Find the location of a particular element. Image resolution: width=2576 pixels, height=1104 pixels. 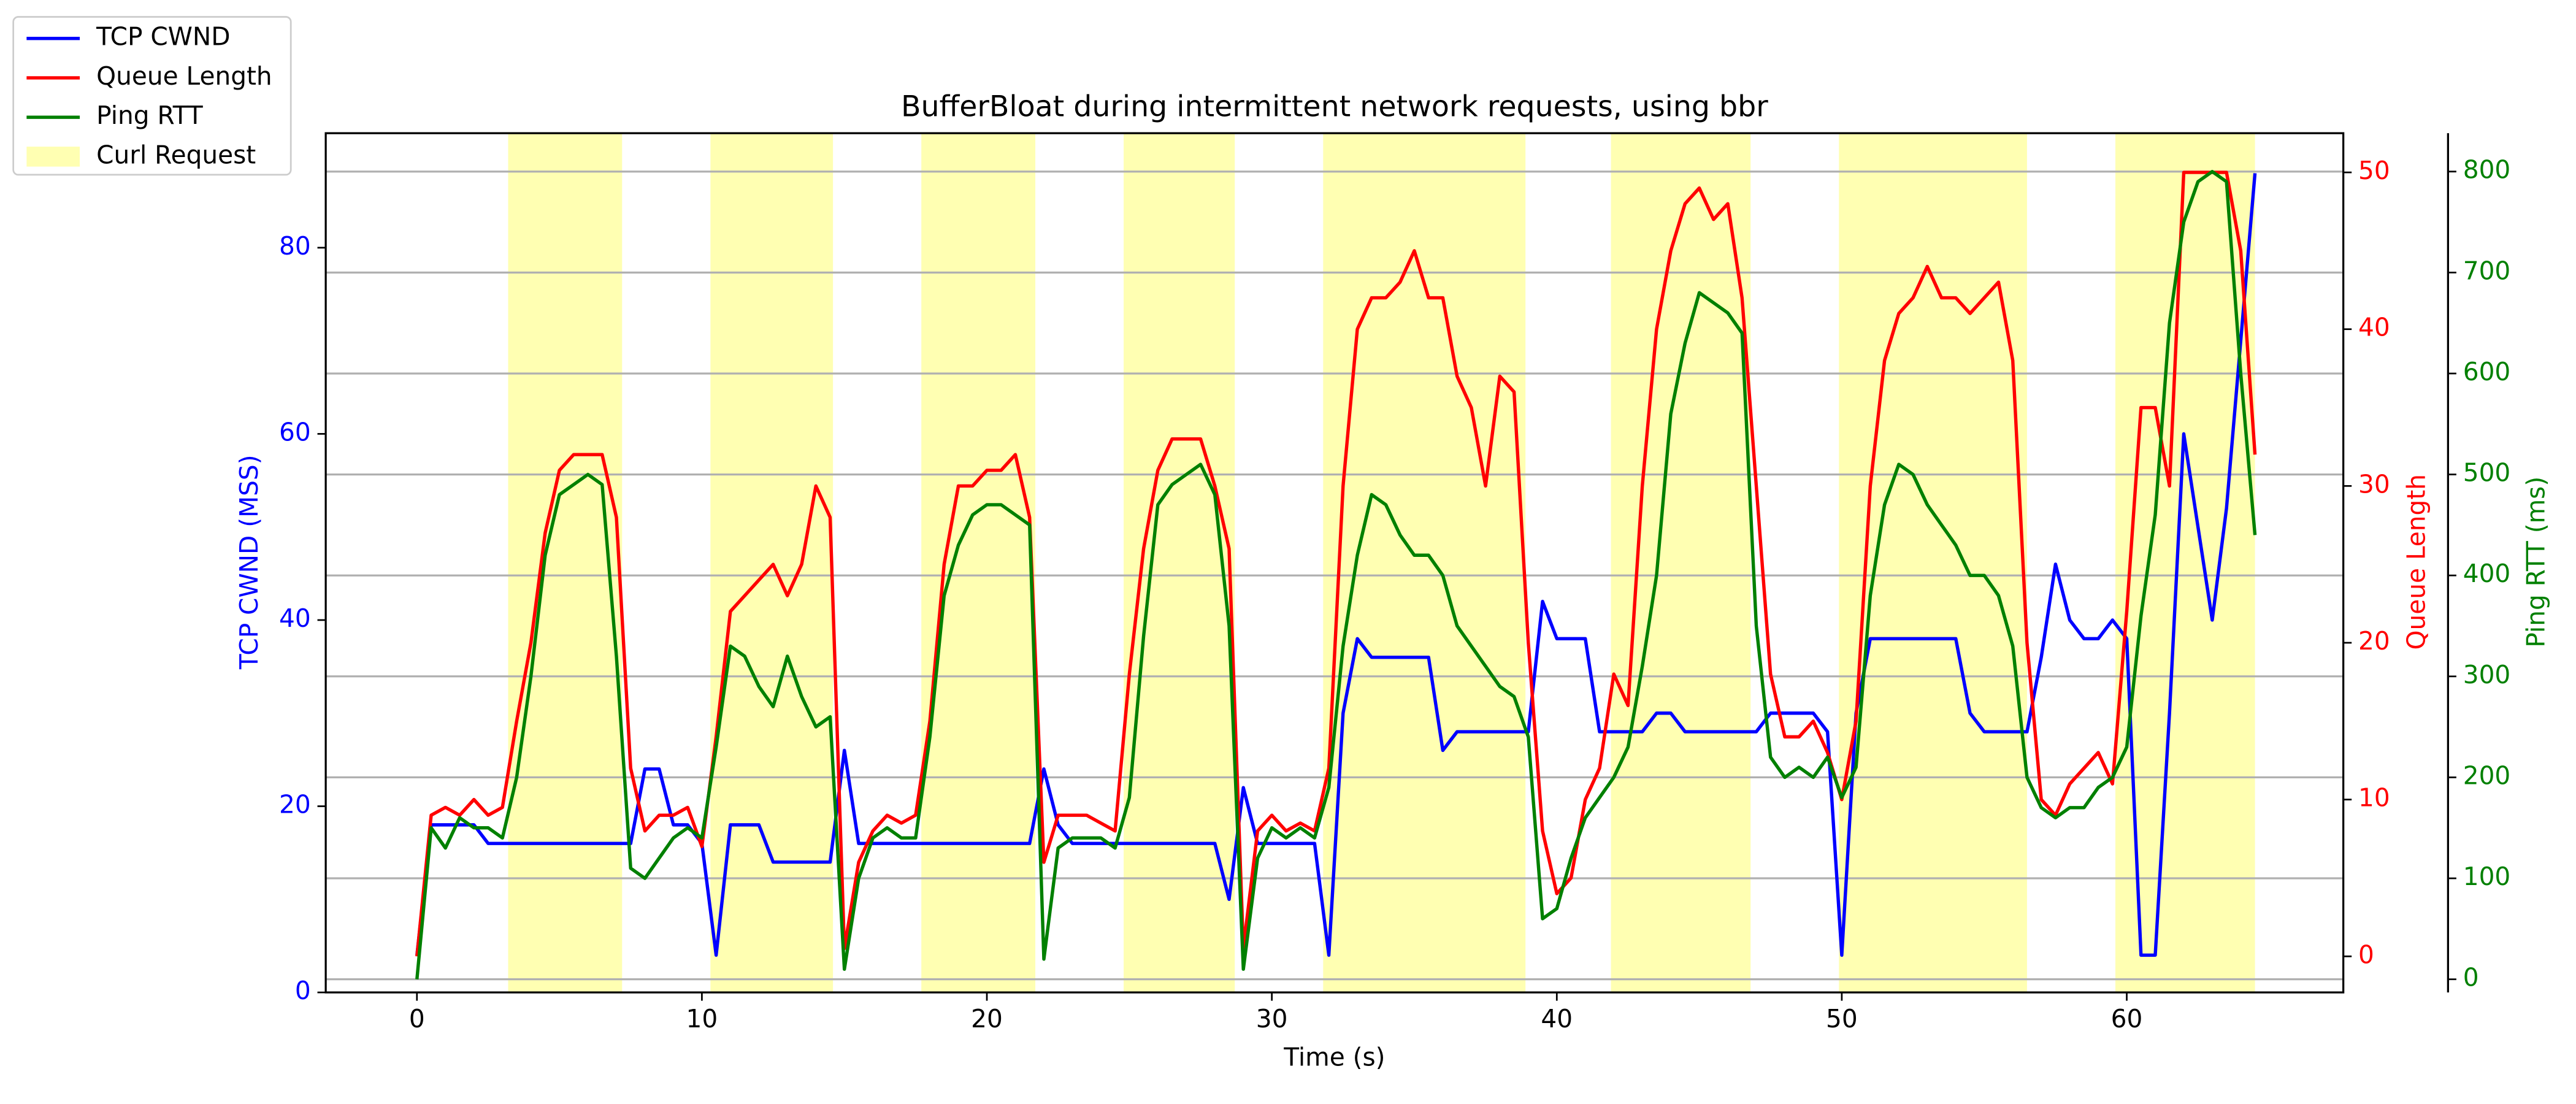

x-tick-label: 10 is located at coordinates (702, 1018).